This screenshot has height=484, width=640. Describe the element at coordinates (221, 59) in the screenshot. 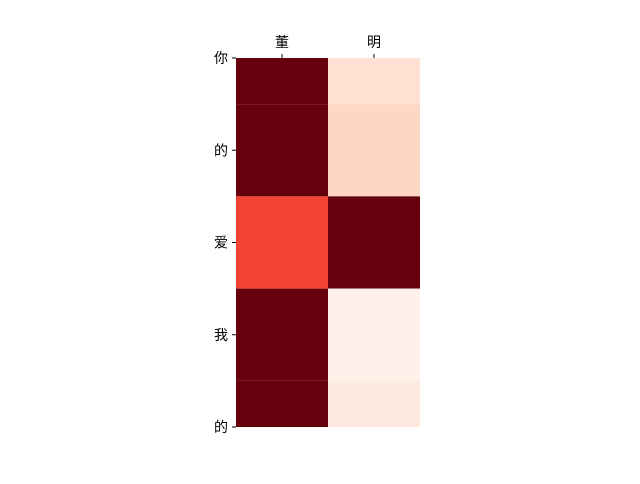

I see `y-tick-label-ni: 你` at that location.